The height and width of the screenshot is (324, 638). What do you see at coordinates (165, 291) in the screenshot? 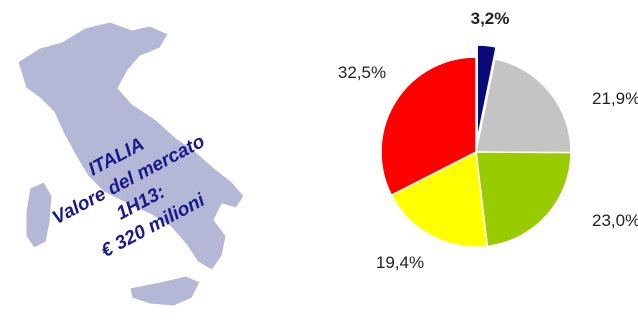
I see `sicily-shape` at bounding box center [165, 291].